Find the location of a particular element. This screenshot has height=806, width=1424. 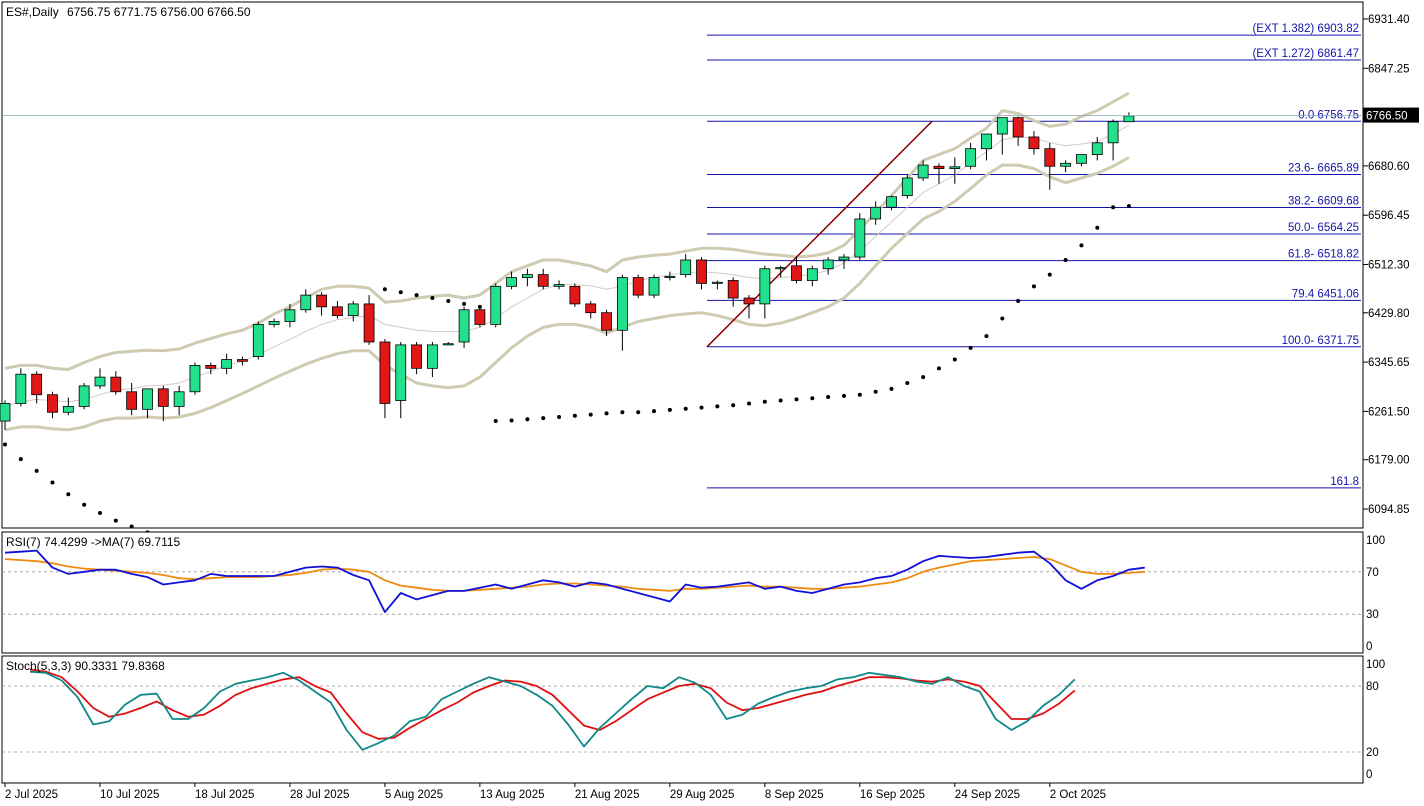

rsi-line is located at coordinates (574, 581).